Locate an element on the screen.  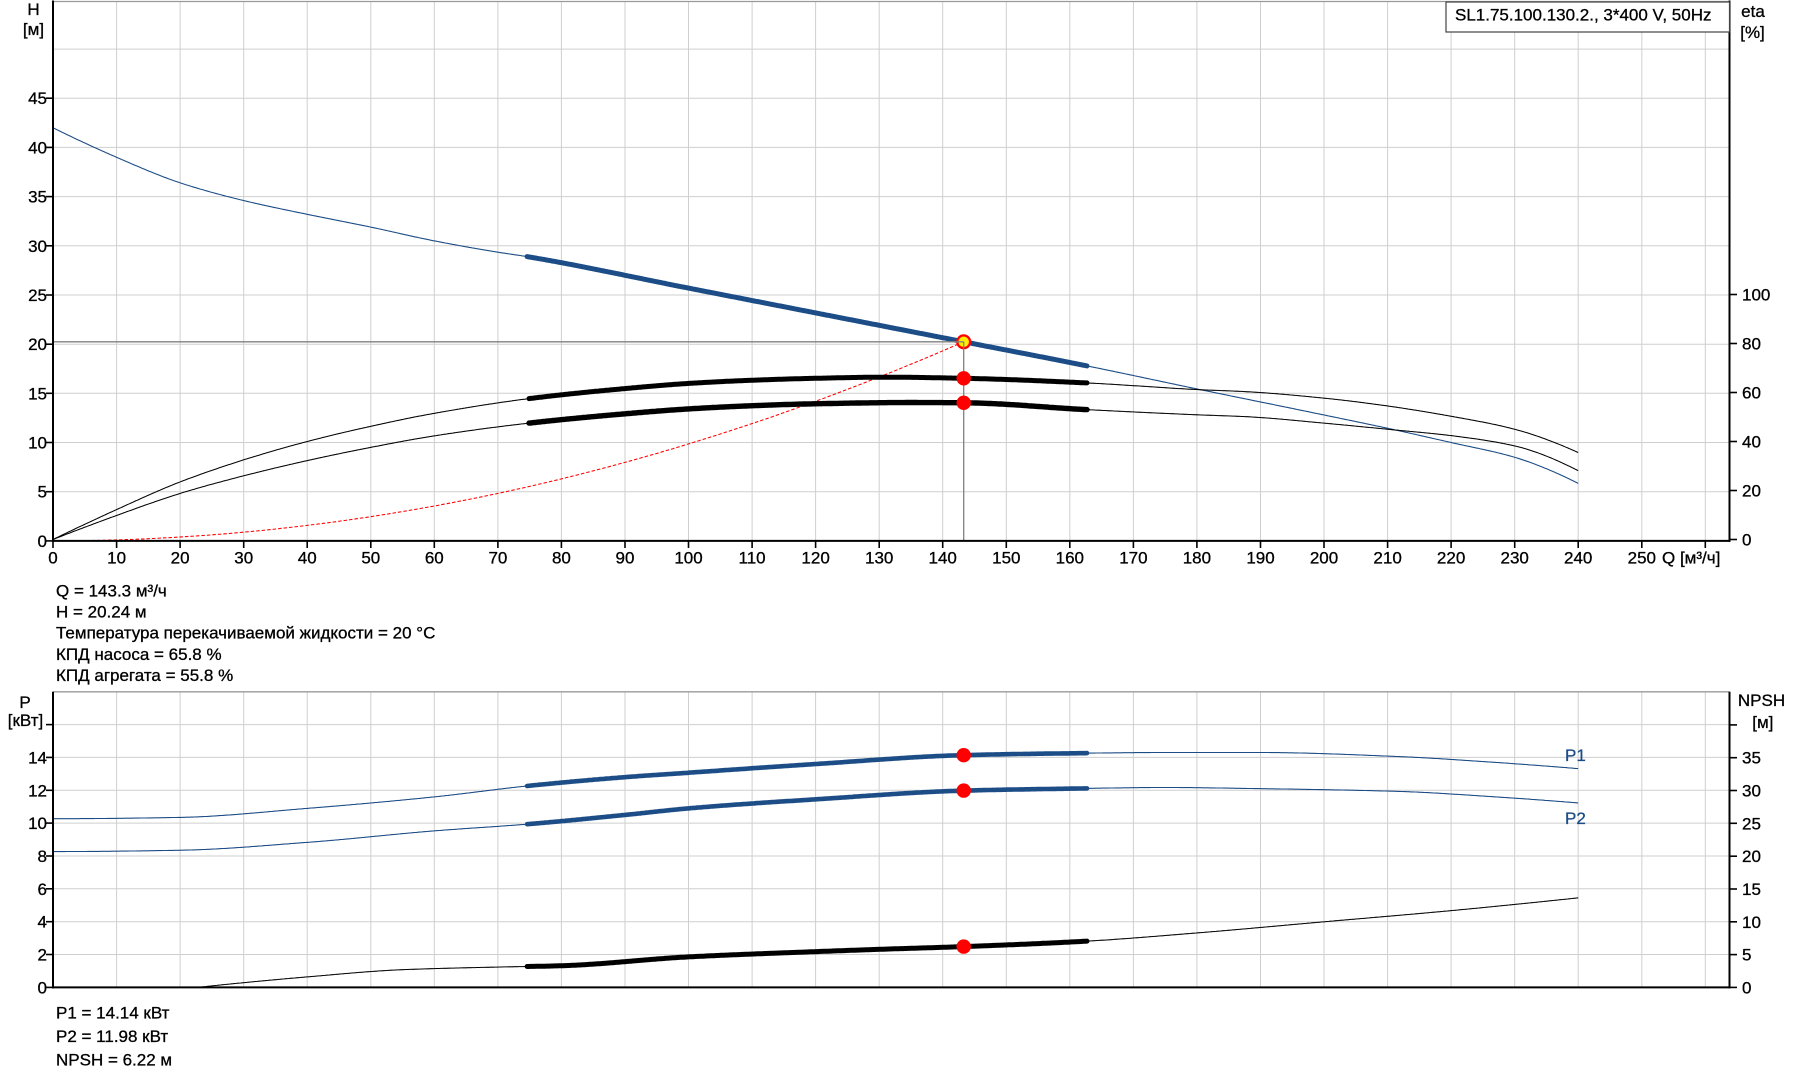
svg-text: Q [м³/ч] is located at coordinates (1691, 558).